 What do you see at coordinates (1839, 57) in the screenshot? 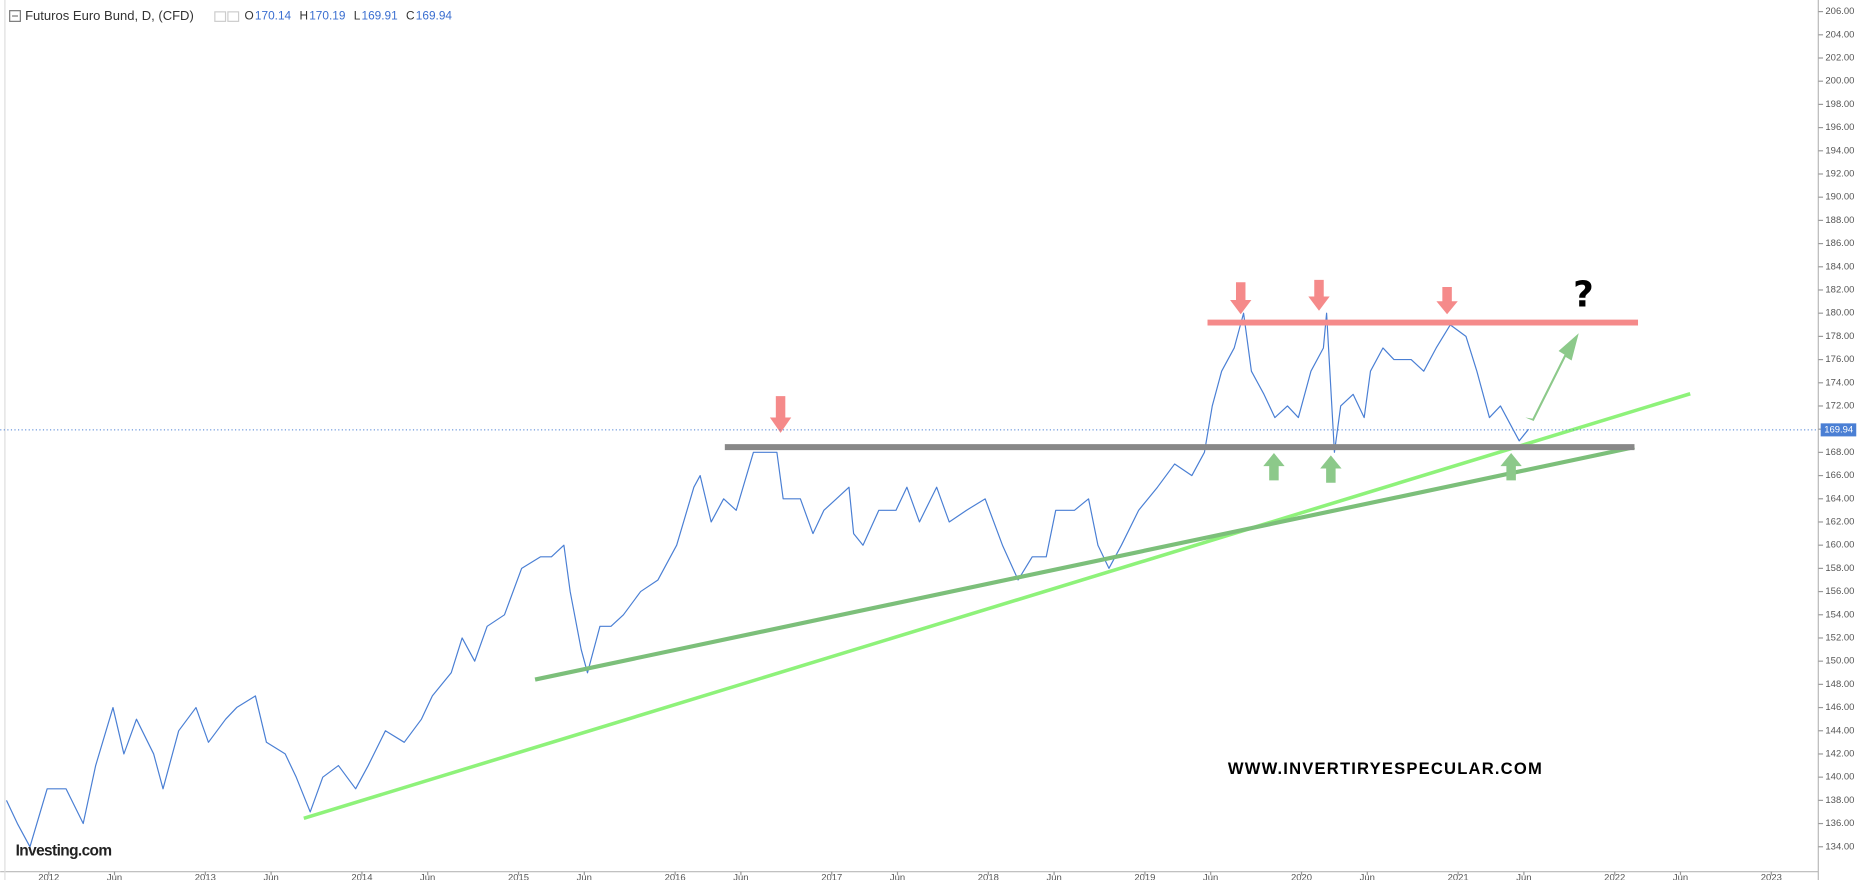
I see `y-tick-label: 202.00` at bounding box center [1839, 57].